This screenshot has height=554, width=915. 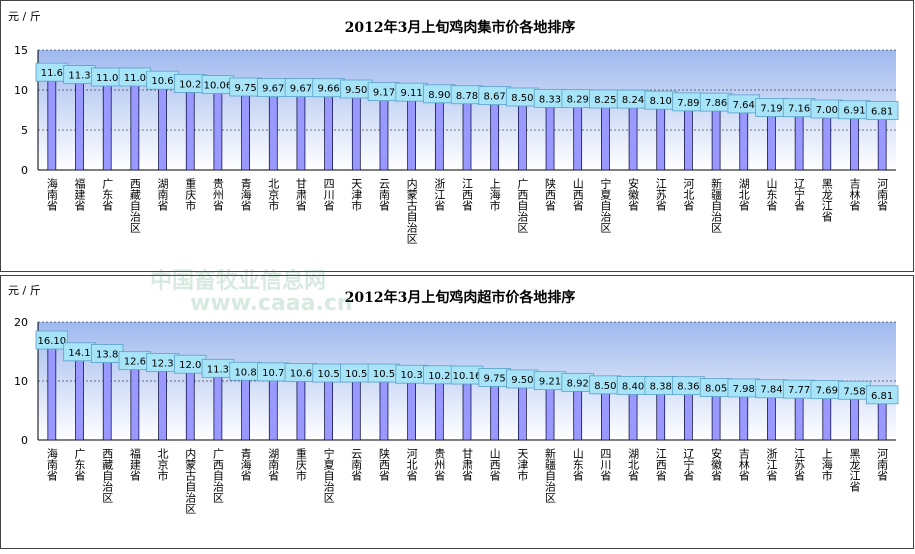 I want to click on value-label: 6.81, so click(x=882, y=112).